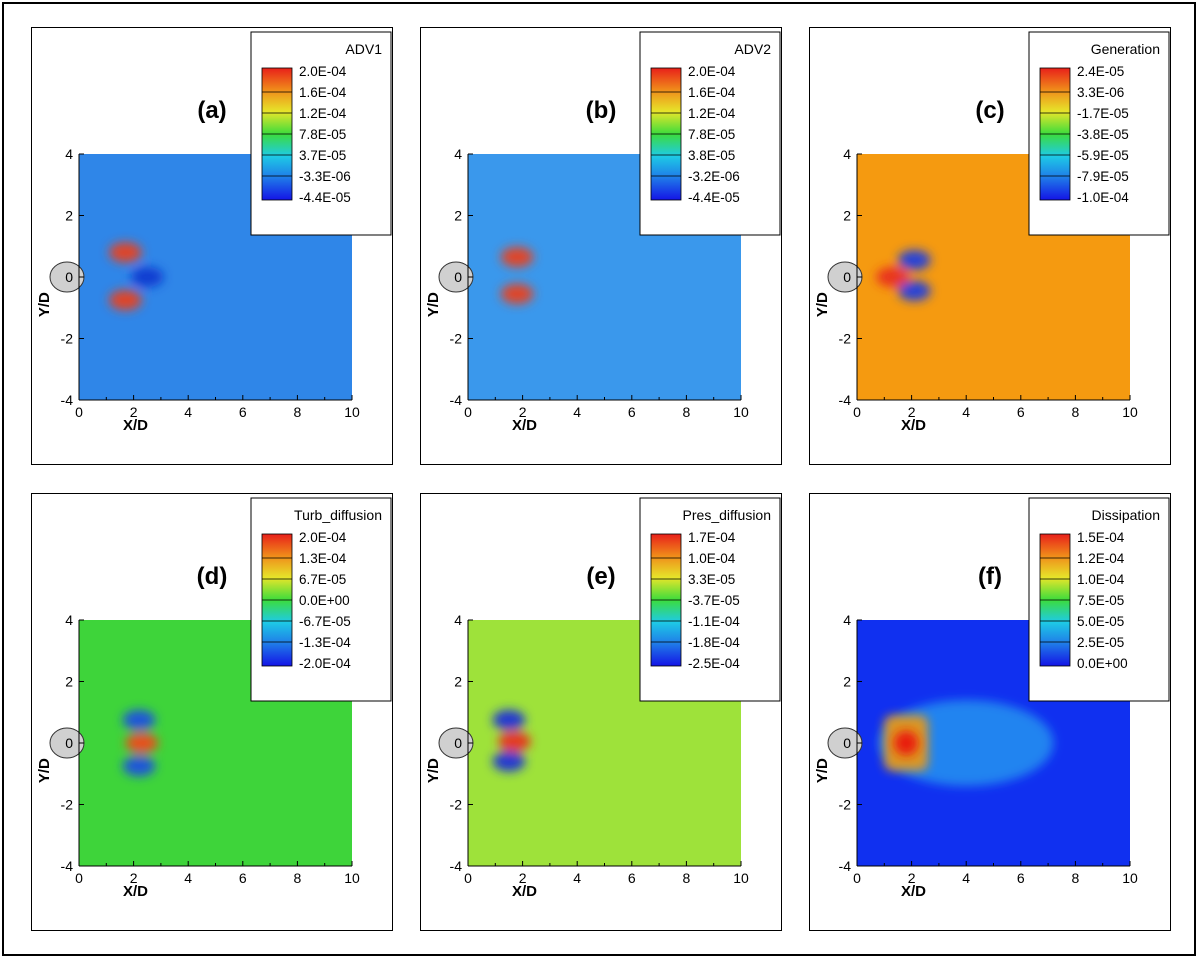 The width and height of the screenshot is (1200, 960). Describe the element at coordinates (1101, 537) in the screenshot. I see `legend-level-label: 1.5E-04` at that location.